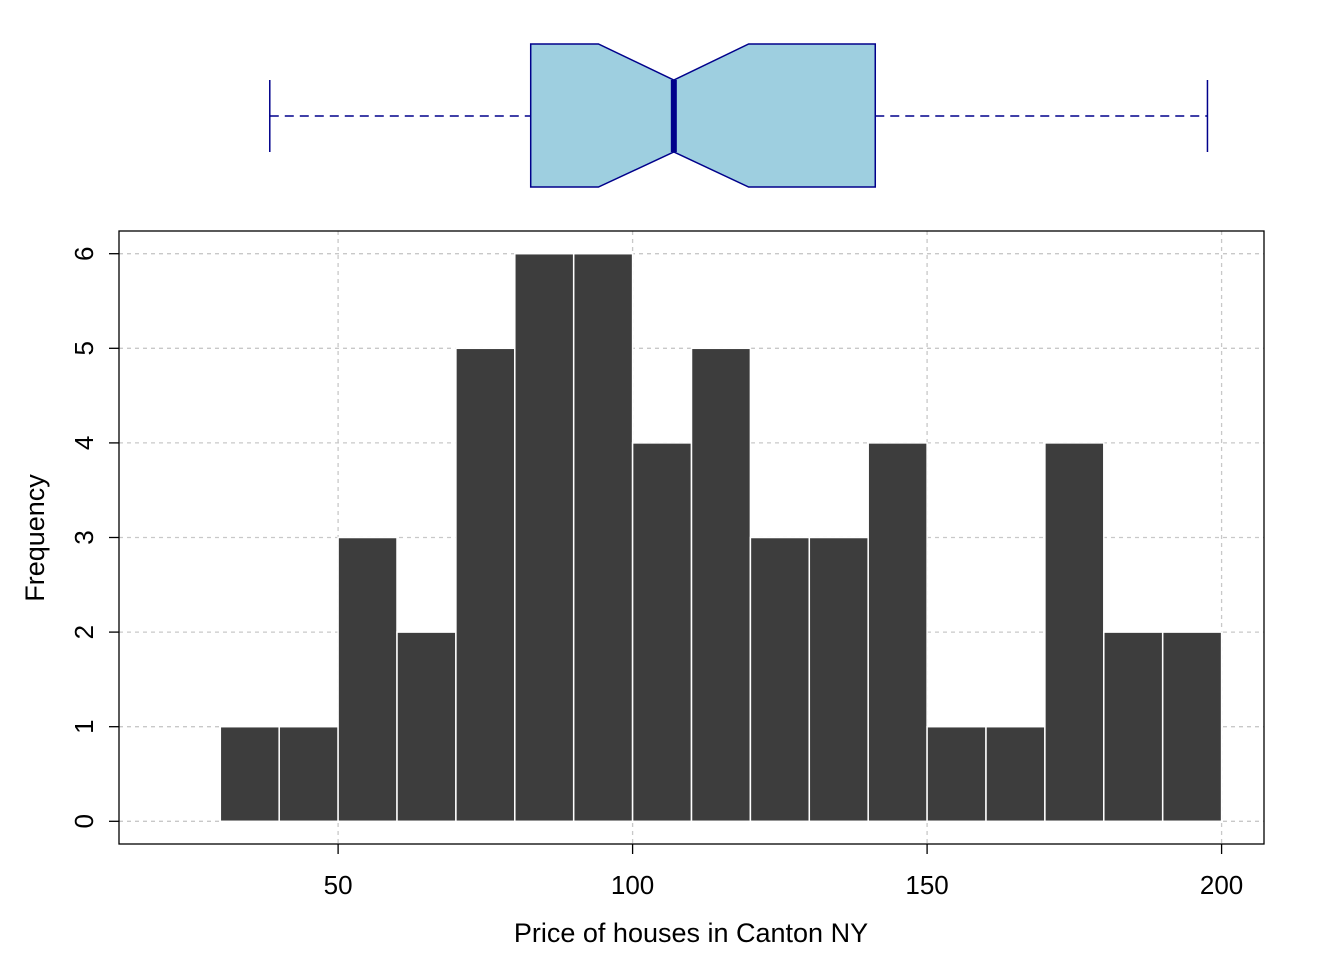 This screenshot has width=1344, height=960. What do you see at coordinates (84, 537) in the screenshot?
I see `y-tick-label: 3` at bounding box center [84, 537].